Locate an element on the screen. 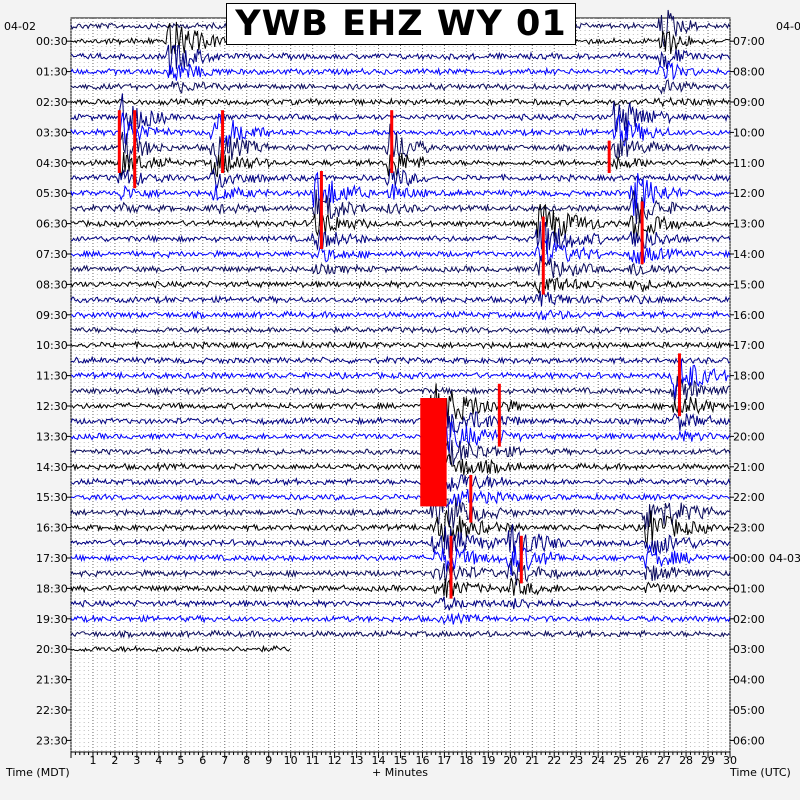  x-tick-label: 23 is located at coordinates (576, 760).